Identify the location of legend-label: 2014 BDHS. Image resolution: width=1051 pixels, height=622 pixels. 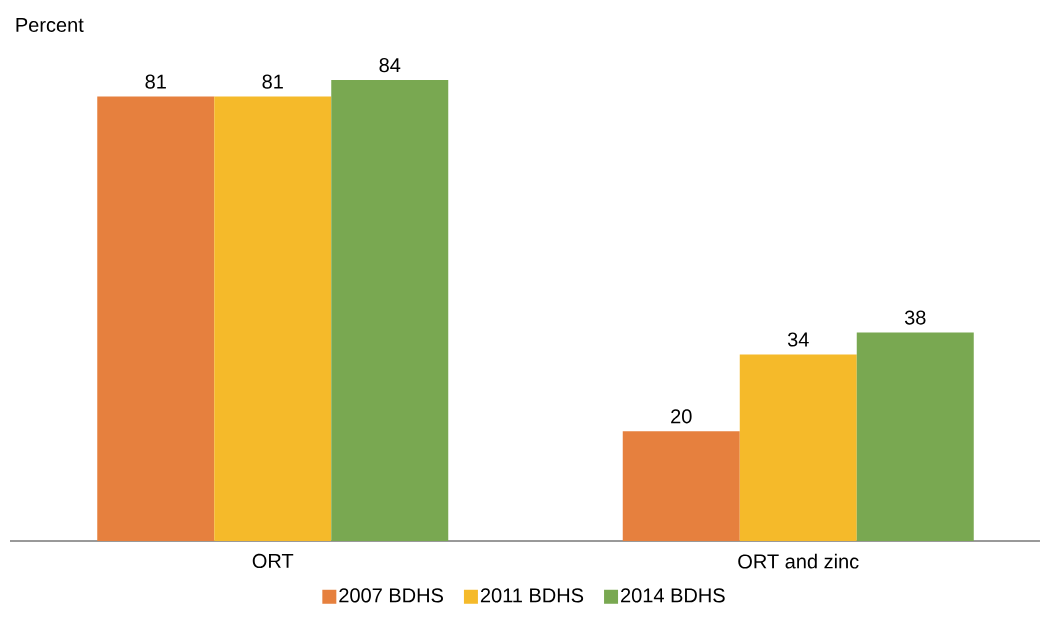
(673, 595).